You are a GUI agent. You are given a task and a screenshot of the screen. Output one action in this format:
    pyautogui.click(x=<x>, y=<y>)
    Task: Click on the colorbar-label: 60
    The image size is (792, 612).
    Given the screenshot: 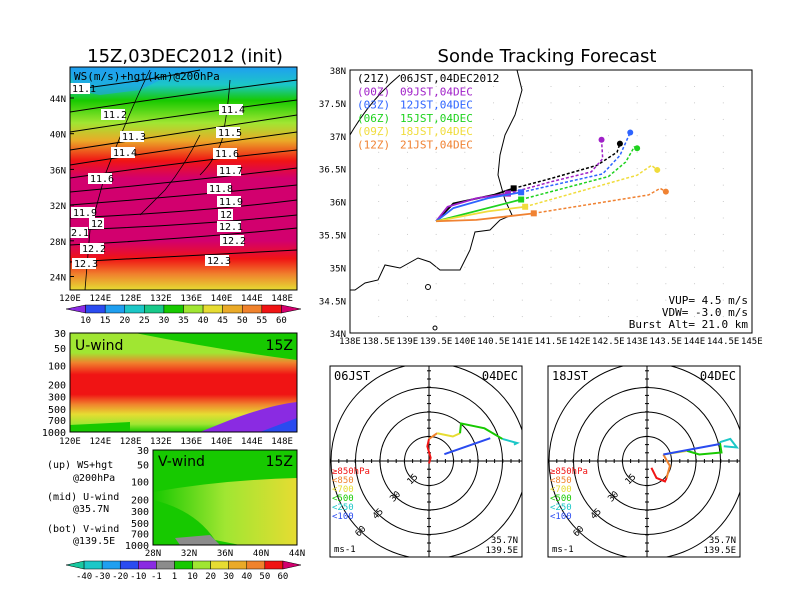 What is the action you would take?
    pyautogui.click(x=283, y=577)
    